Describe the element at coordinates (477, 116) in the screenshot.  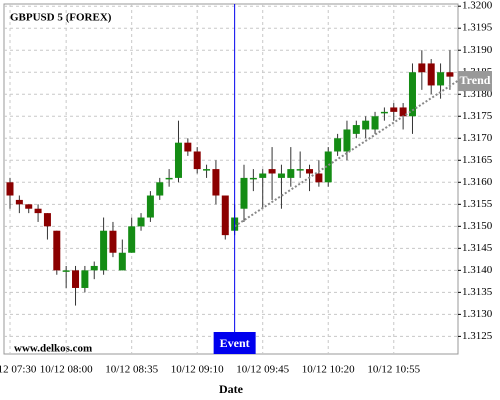
I see `y-tick-label: 1.3175` at that location.